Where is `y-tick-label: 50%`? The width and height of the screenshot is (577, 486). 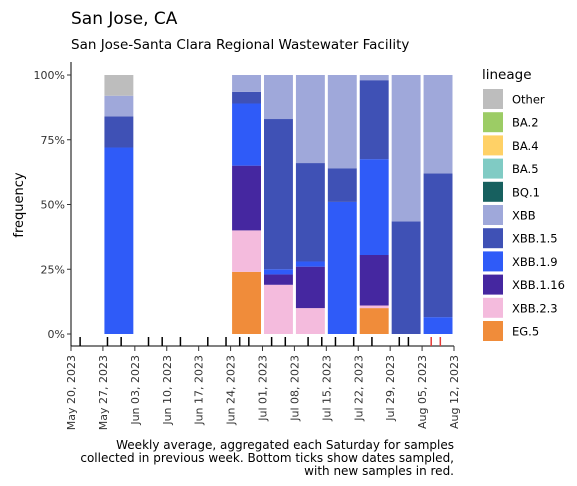
y-tick-label: 50% is located at coordinates (53, 205).